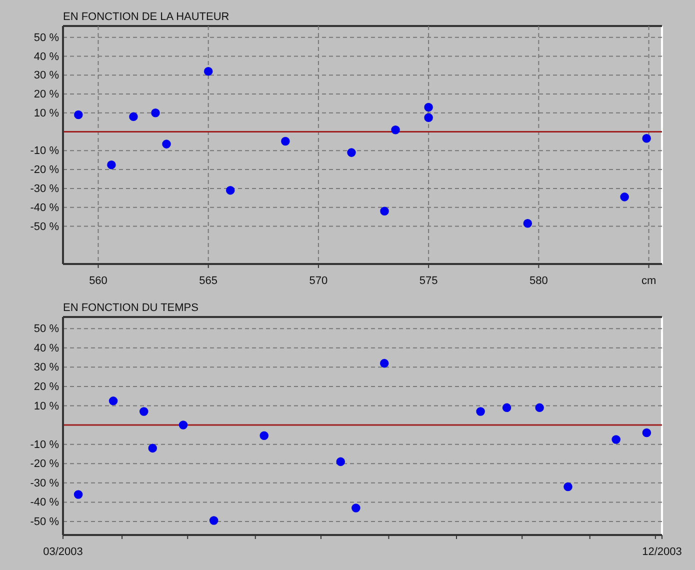 The height and width of the screenshot is (570, 695). What do you see at coordinates (318, 280) in the screenshot?
I see `x-tick-label: 570` at bounding box center [318, 280].